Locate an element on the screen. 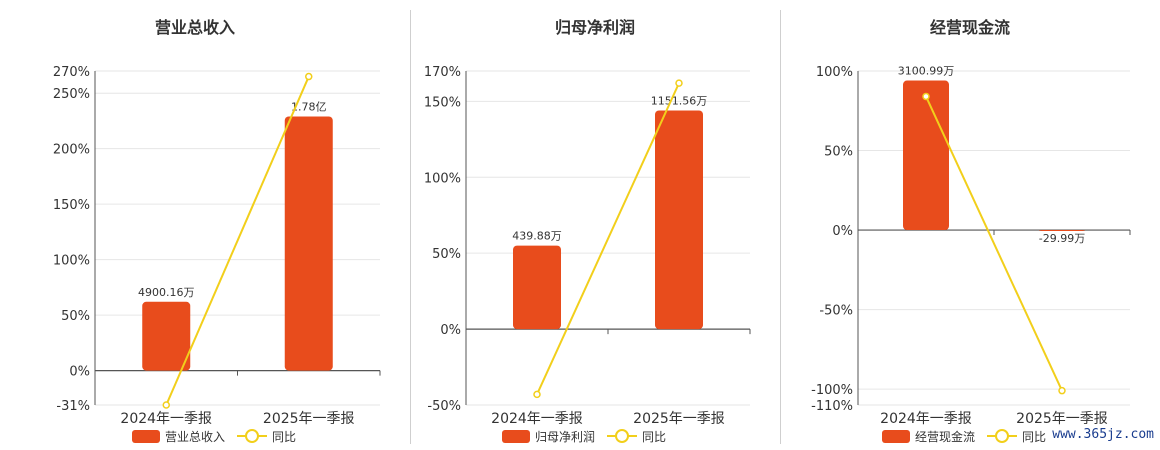 Image resolution: width=1160 pixels, height=450 pixels. y-tick-label: 170% is located at coordinates (442, 72).